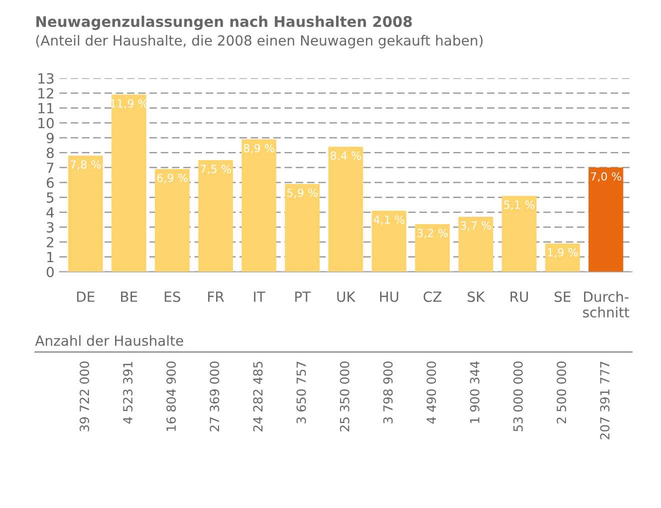 The image size is (661, 508). What do you see at coordinates (50, 138) in the screenshot?
I see `y-tick-label: 9` at bounding box center [50, 138].